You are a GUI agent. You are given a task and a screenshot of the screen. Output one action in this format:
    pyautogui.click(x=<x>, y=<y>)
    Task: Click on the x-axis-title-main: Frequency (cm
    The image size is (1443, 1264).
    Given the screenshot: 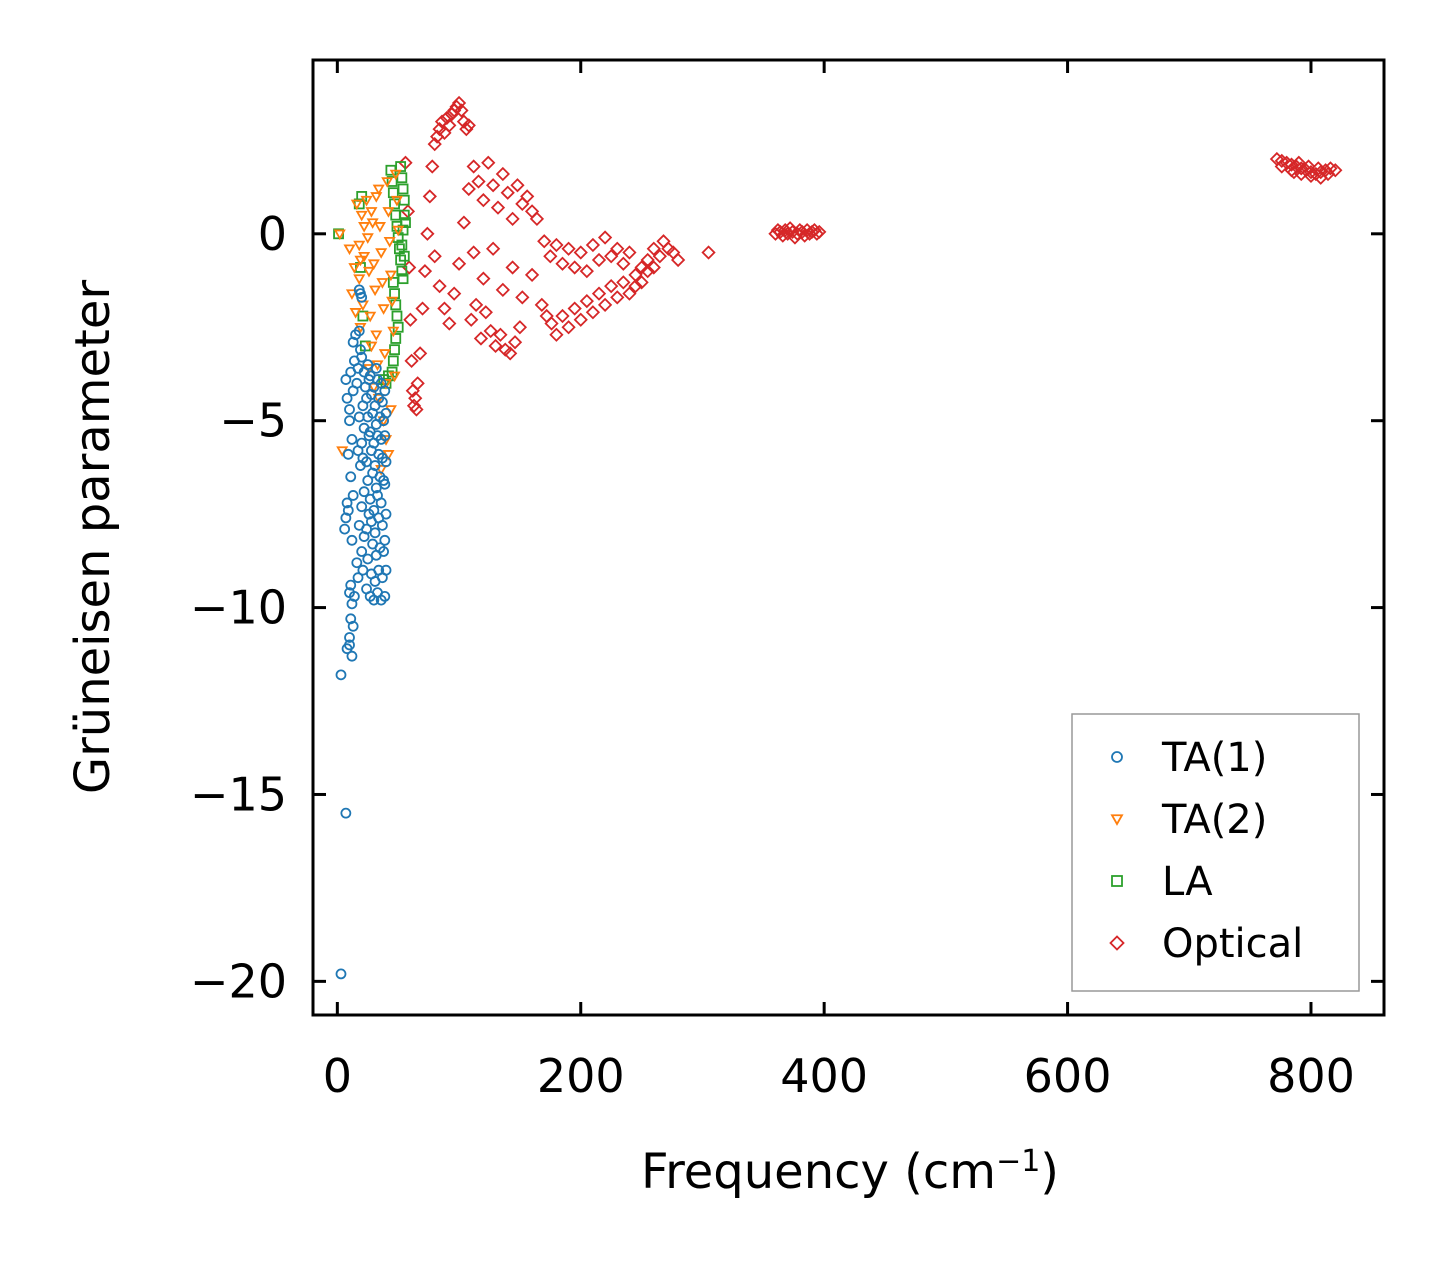 What is the action you would take?
    pyautogui.click(x=818, y=1172)
    